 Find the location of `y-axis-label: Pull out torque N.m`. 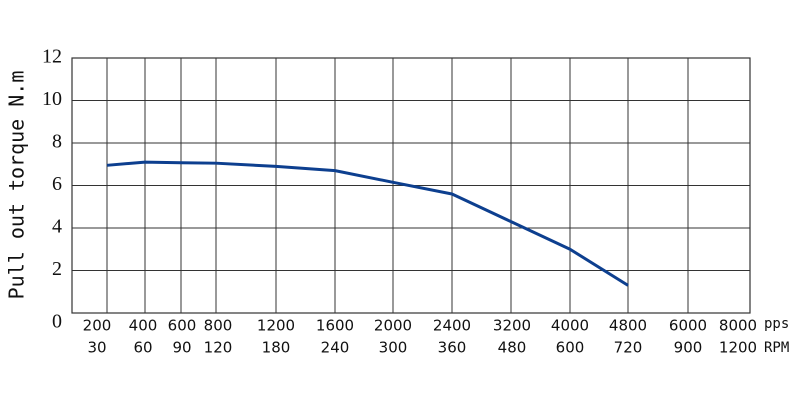

y-axis-label: Pull out torque N.m is located at coordinates (17, 185).